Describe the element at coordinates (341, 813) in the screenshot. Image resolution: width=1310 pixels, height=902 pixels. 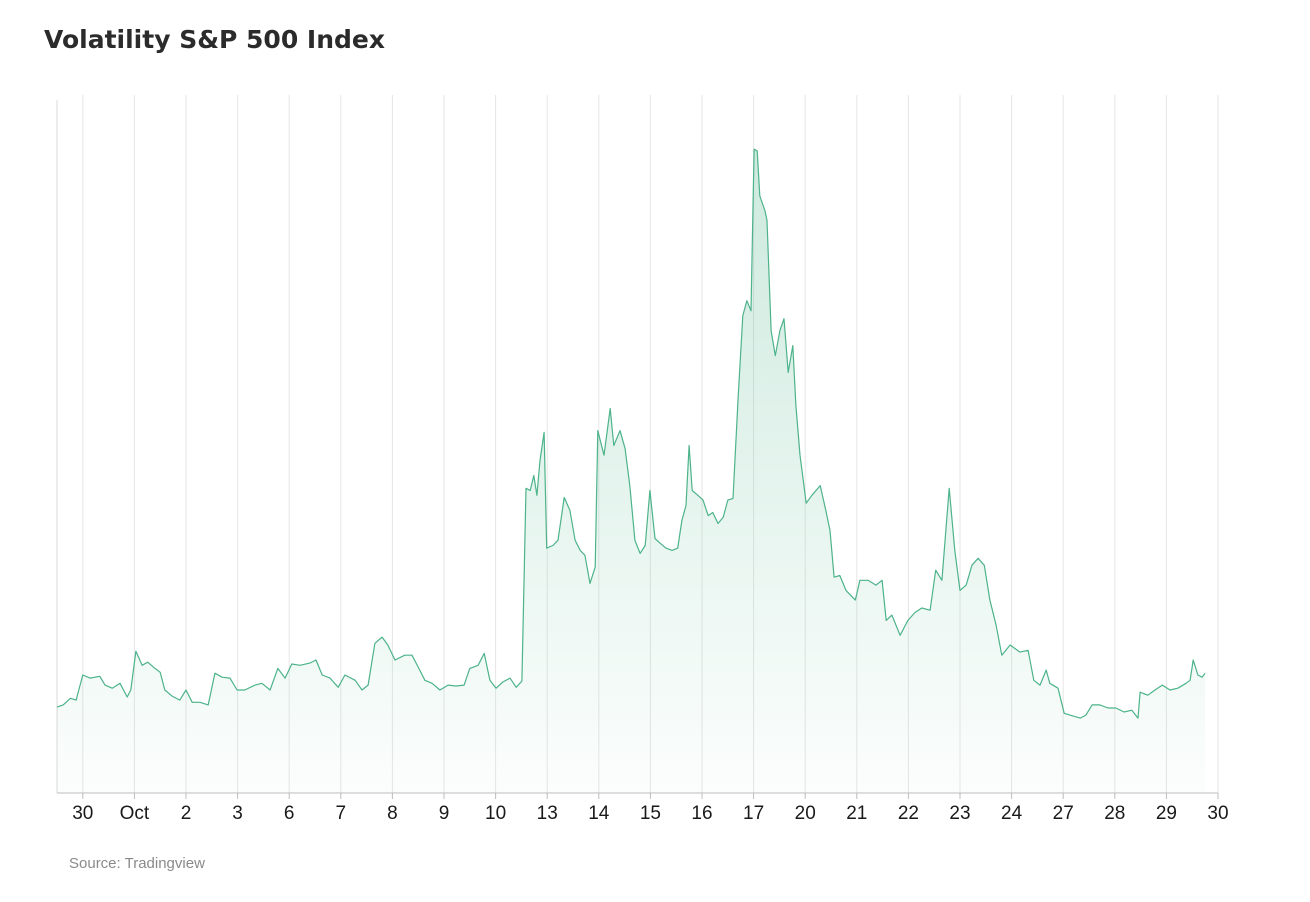
I see `x-tick-label: 7` at that location.